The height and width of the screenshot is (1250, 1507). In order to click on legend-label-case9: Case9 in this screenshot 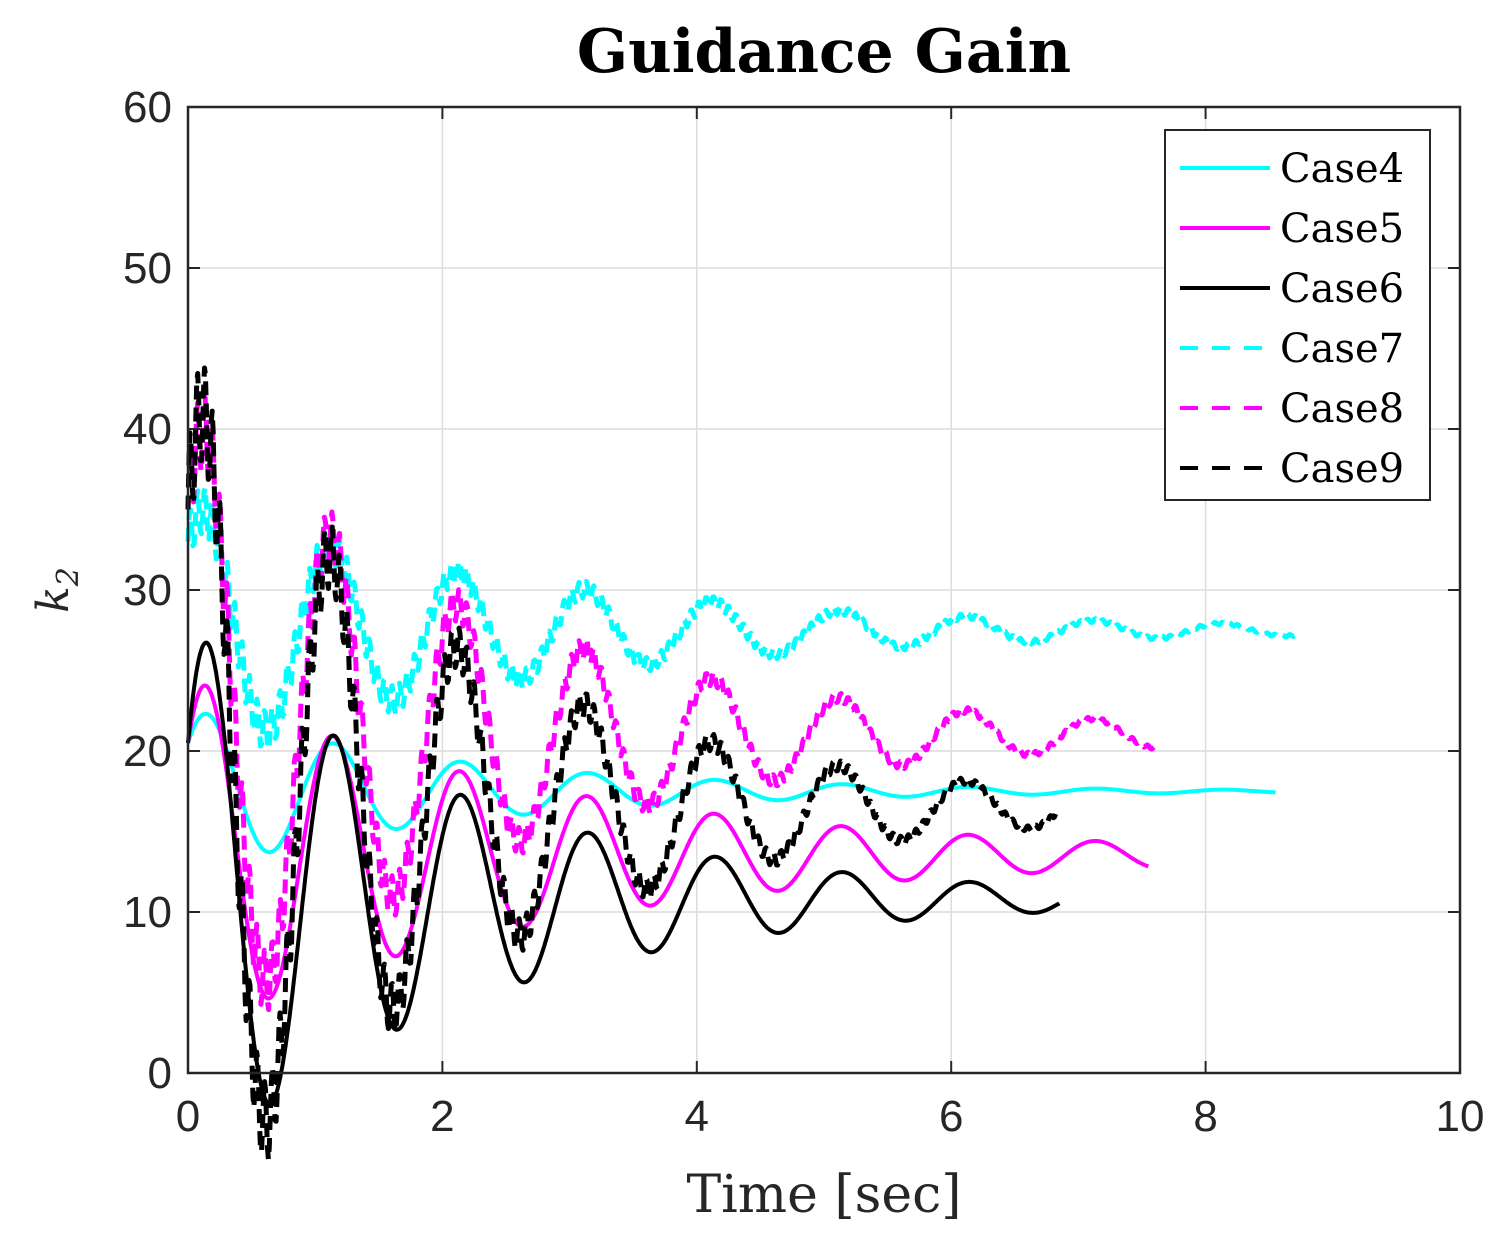, I will do `click(1342, 469)`.